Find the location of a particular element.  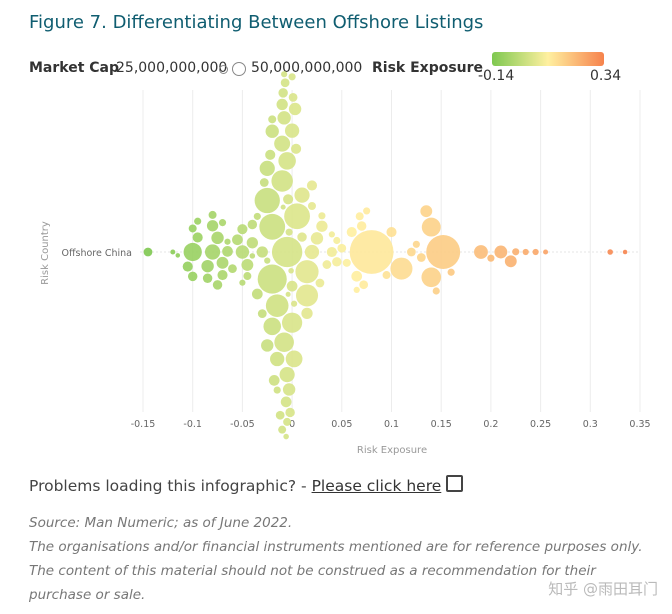

click-here-link: Please click here is located at coordinates (376, 486).